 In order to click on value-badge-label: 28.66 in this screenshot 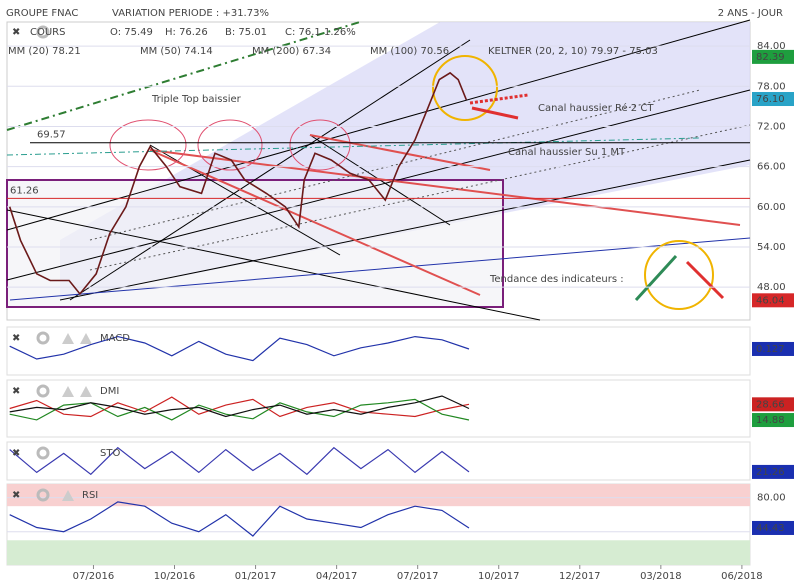, I will do `click(770, 404)`.